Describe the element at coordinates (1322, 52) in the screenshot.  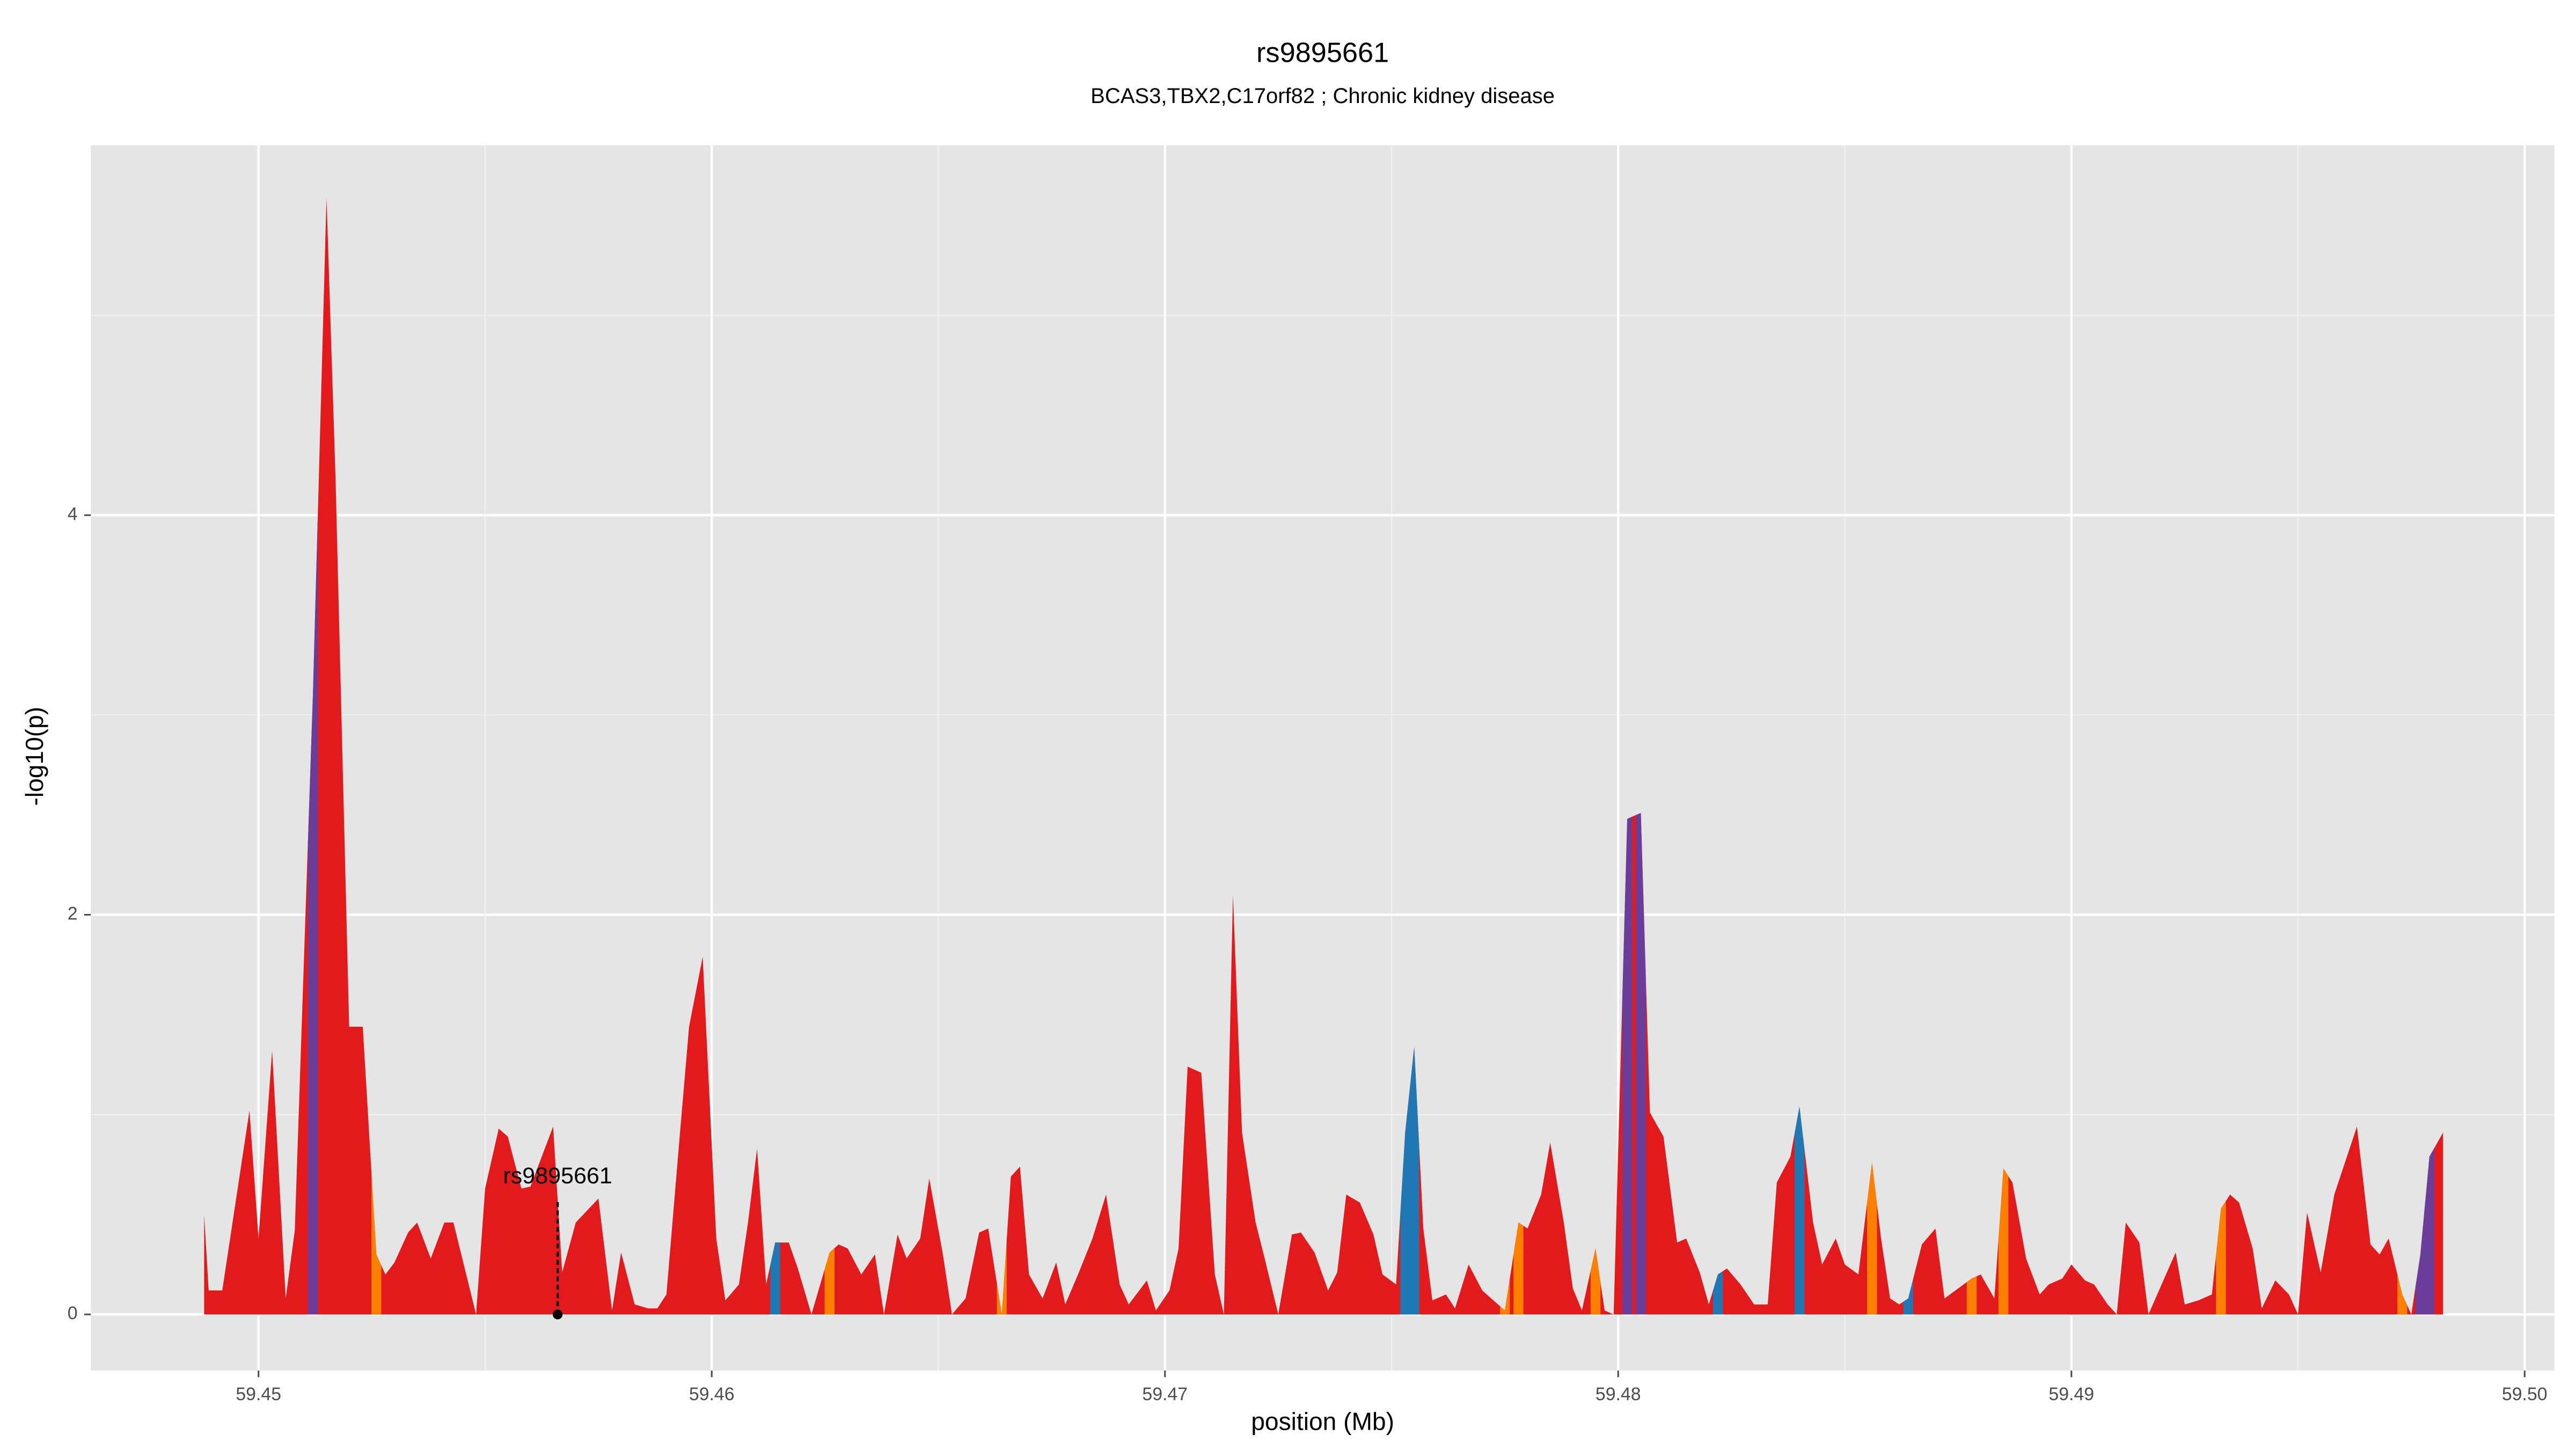
I see `chart-title: rs9895661` at that location.